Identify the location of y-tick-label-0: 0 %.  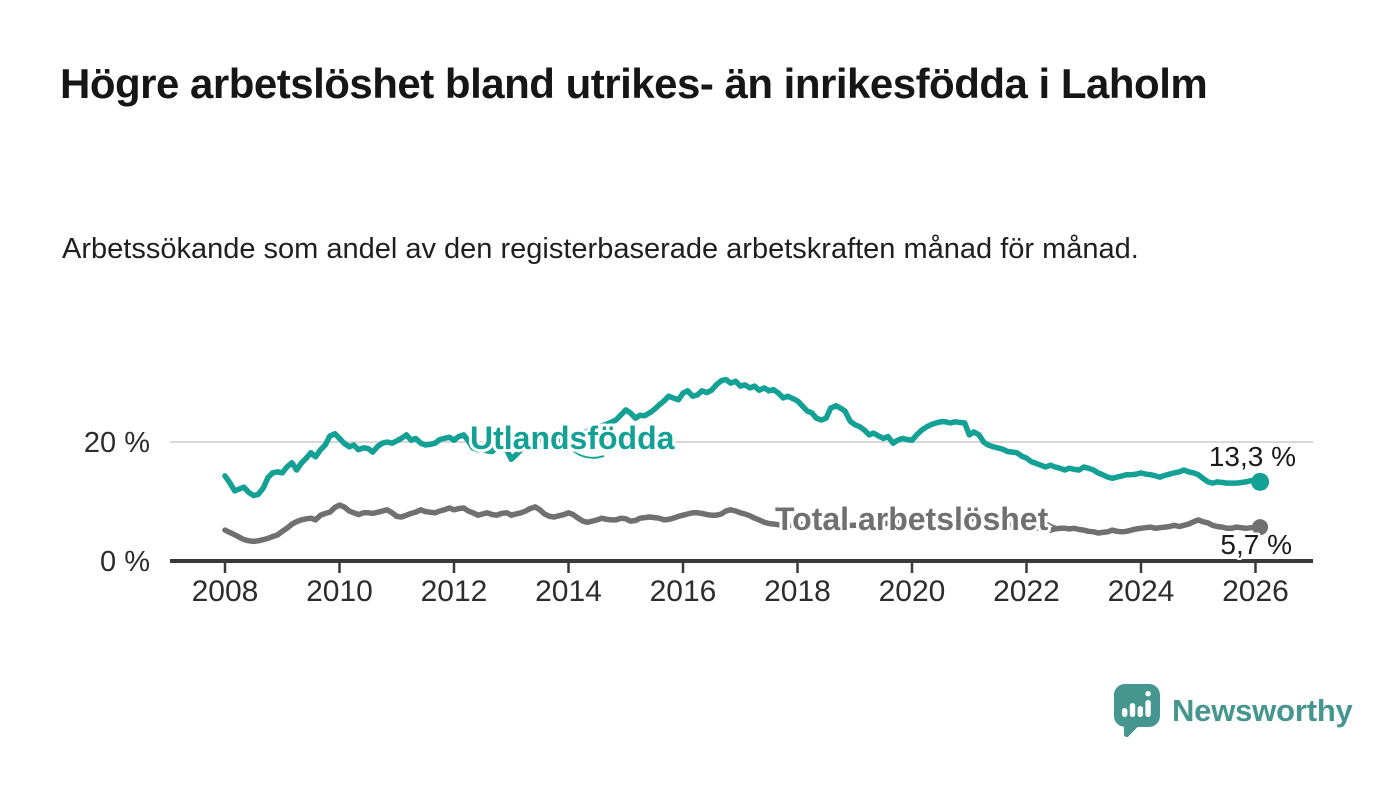
(125, 562).